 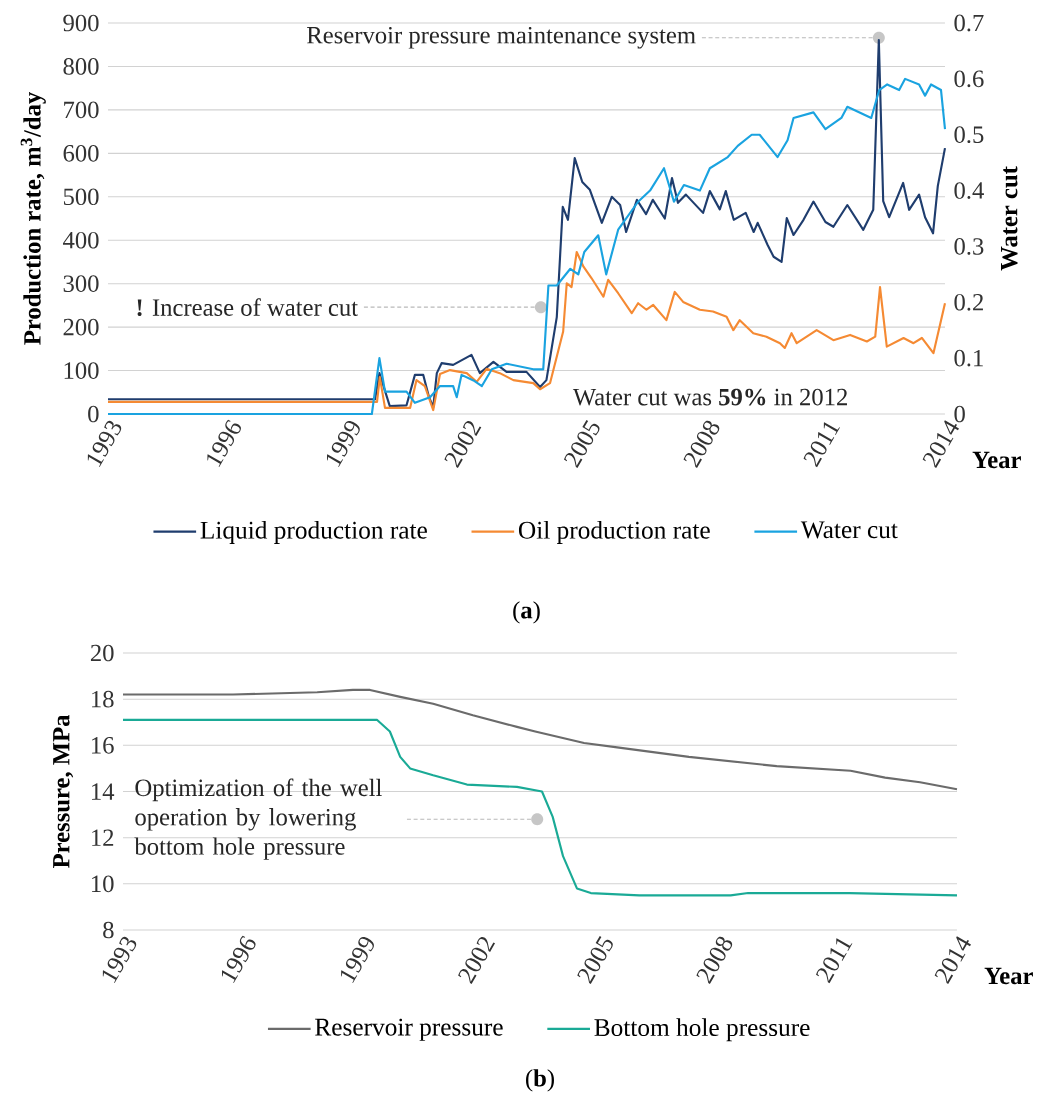 I want to click on y-axis-title: Production rate, m$^{3}$/day, so click(x=33, y=218).